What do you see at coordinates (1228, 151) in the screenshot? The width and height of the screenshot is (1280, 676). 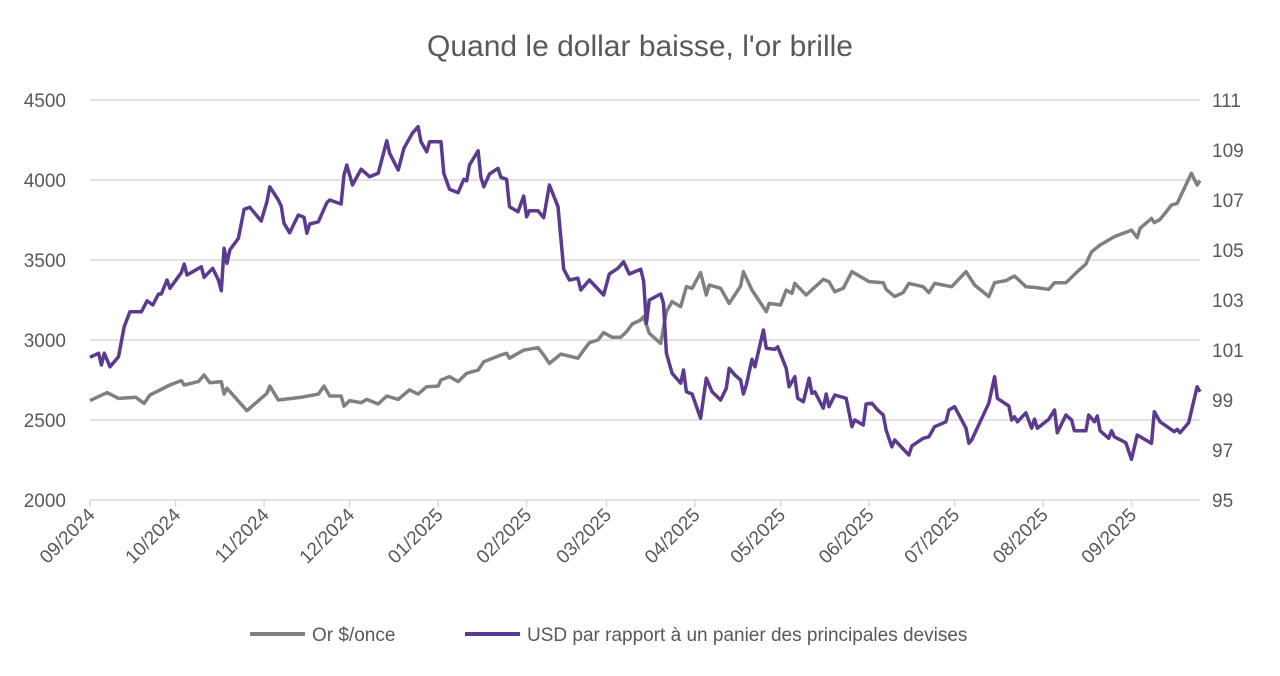 I see `right-tick-label: 109` at bounding box center [1228, 151].